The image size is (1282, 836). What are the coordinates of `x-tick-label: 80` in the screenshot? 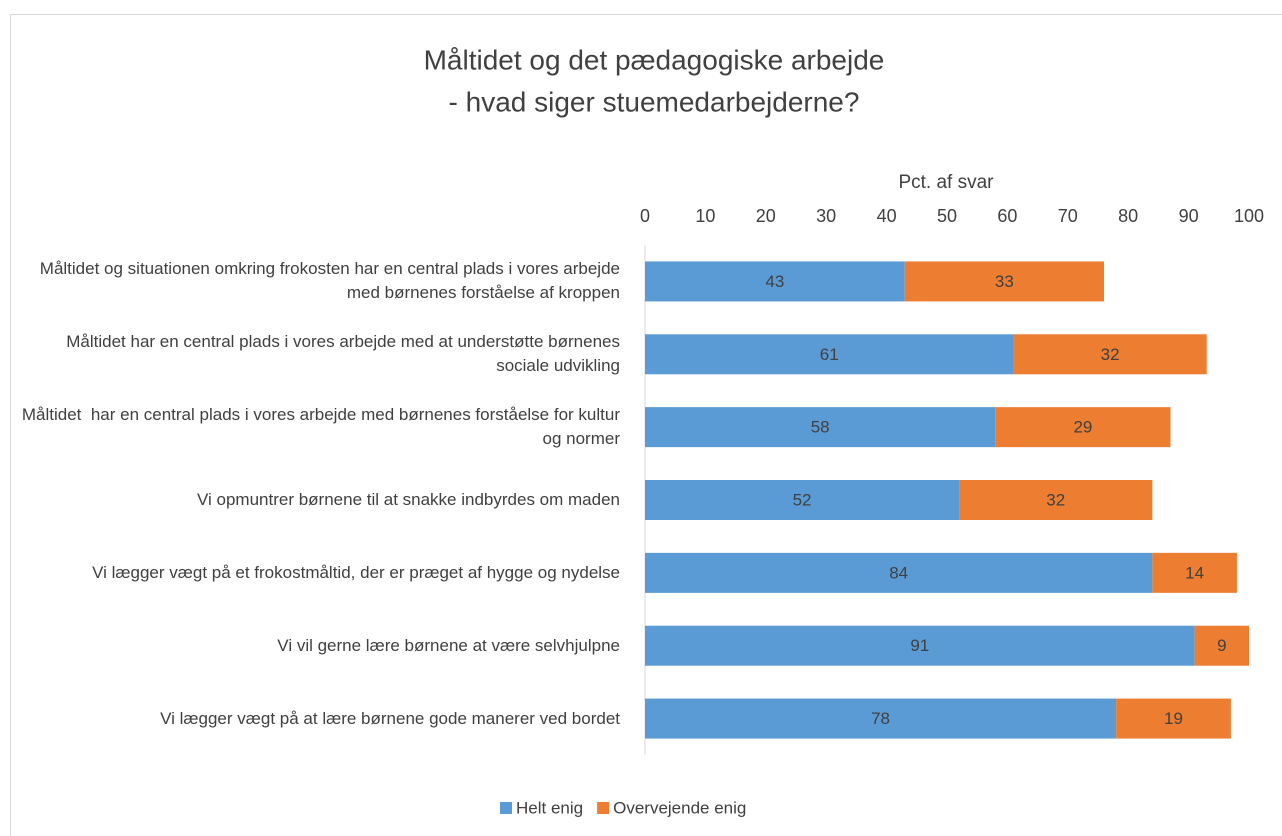 It's located at (1128, 216).